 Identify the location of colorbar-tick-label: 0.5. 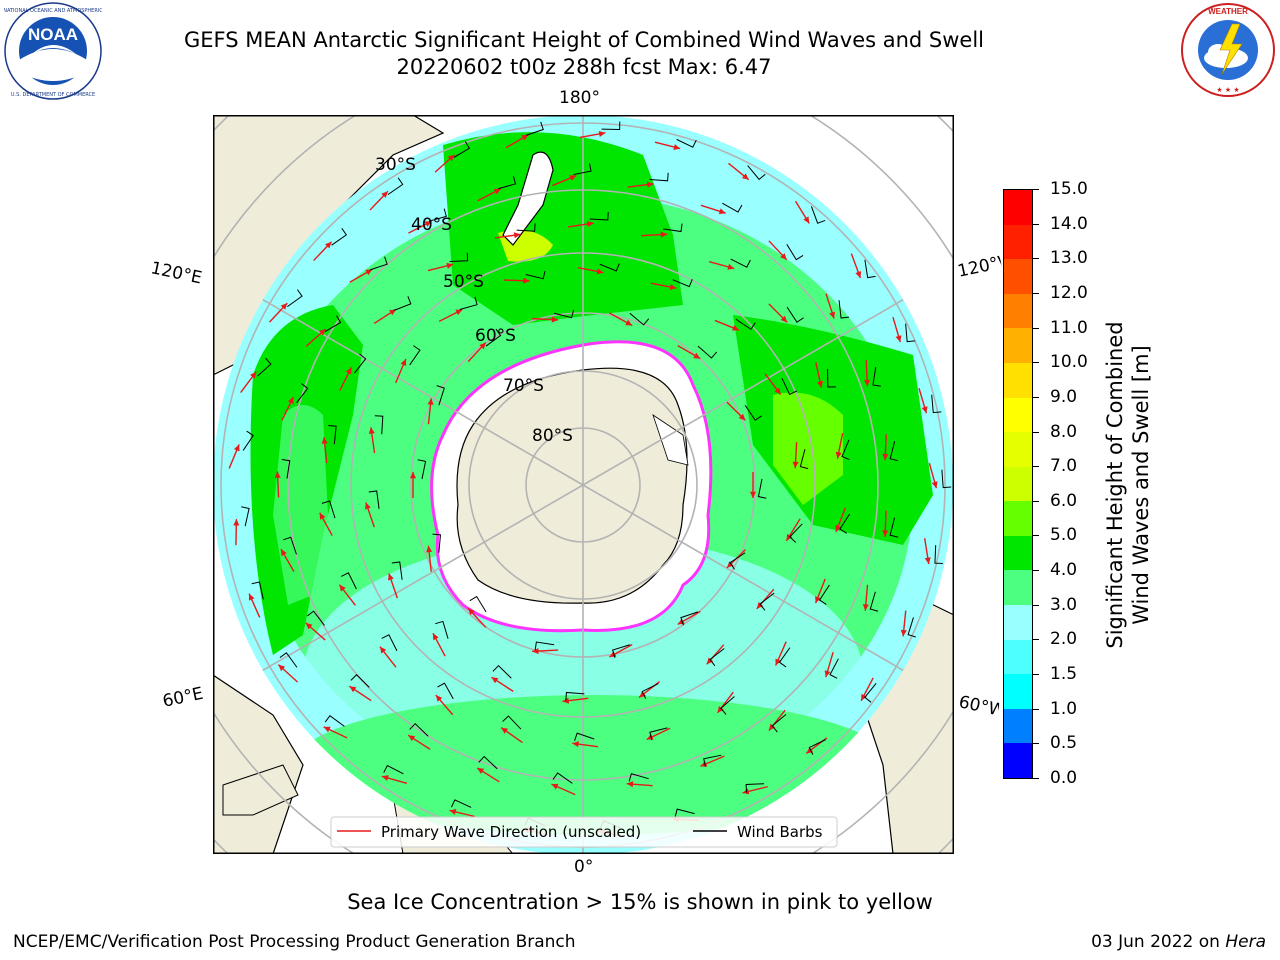
(1064, 743).